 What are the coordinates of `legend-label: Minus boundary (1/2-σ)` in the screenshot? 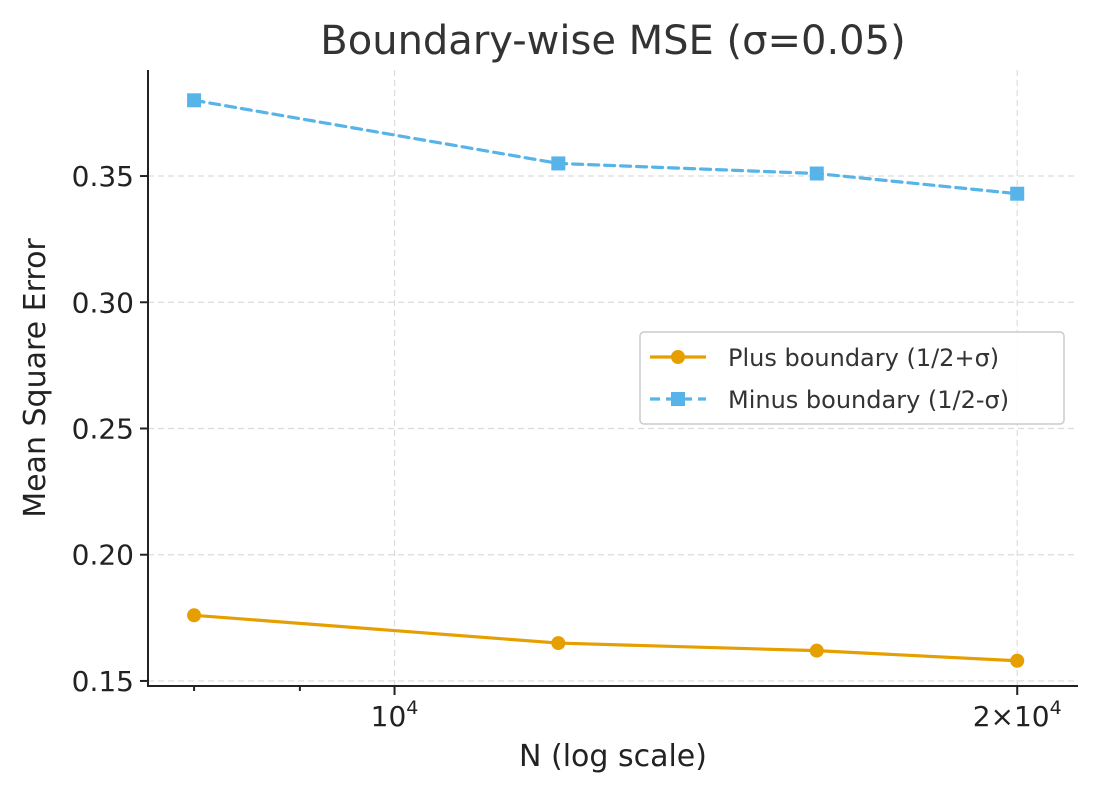 It's located at (868, 400).